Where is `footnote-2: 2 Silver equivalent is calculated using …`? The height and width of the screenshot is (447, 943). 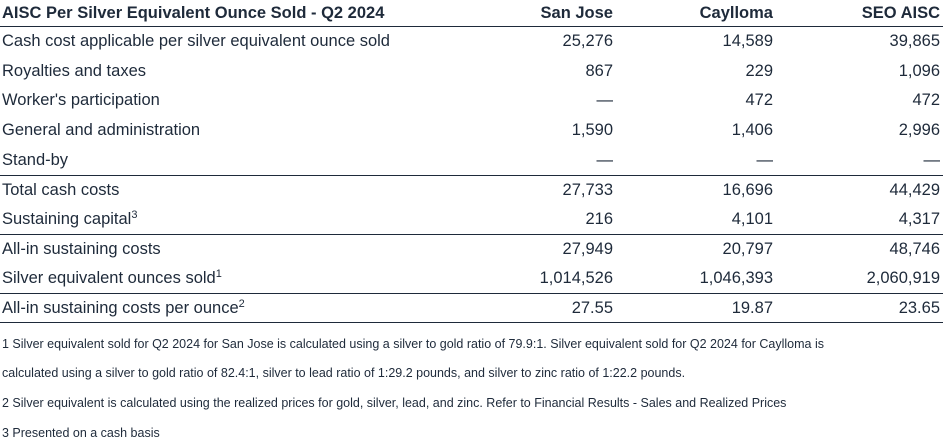 footnote-2: 2 Silver equivalent is calculated using … is located at coordinates (394, 402).